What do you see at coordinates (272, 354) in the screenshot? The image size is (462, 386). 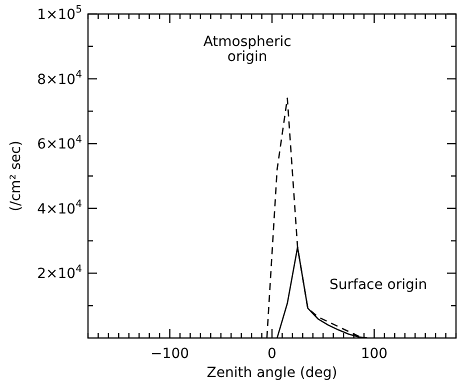 I see `x-tick-label: 0` at bounding box center [272, 354].